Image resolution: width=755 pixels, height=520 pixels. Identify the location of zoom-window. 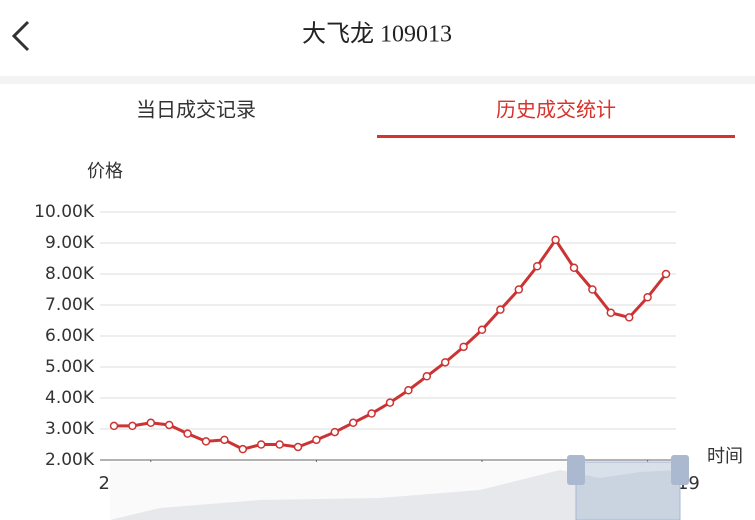
(628, 490).